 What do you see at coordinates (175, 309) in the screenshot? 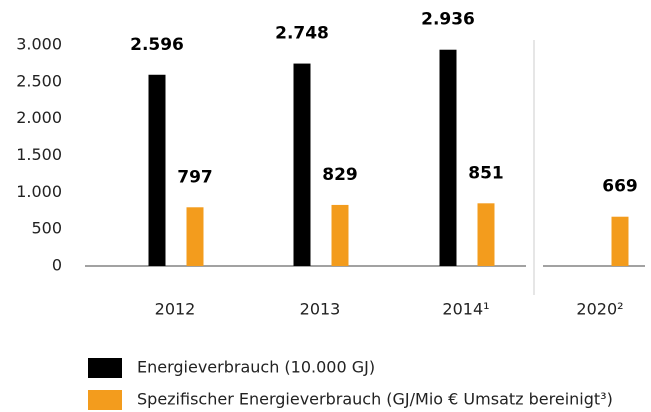
I see `x-tick-label: 2012` at bounding box center [175, 309].